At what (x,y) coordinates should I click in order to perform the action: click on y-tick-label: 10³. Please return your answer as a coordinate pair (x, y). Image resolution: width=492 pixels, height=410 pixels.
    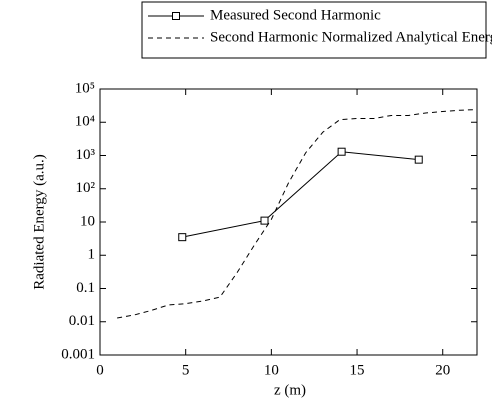
    Looking at the image, I should click on (86, 155).